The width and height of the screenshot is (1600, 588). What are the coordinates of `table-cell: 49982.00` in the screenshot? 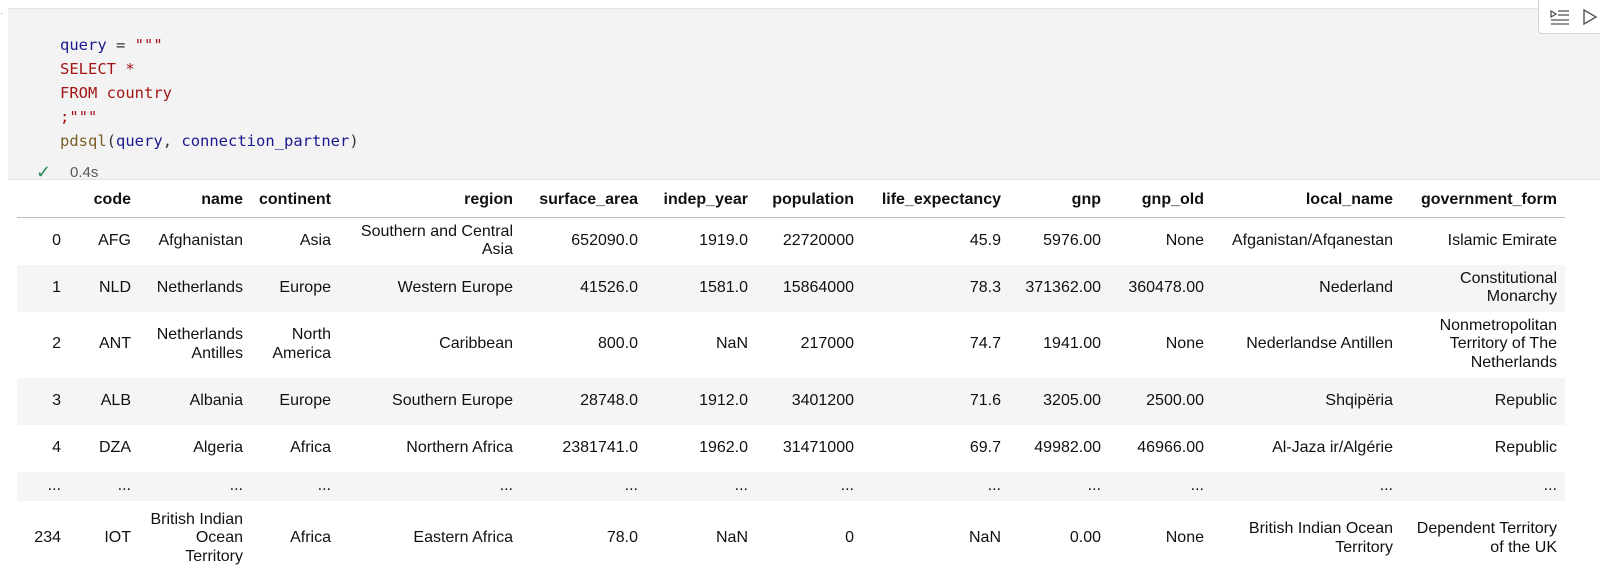 It's located at (1067, 447).